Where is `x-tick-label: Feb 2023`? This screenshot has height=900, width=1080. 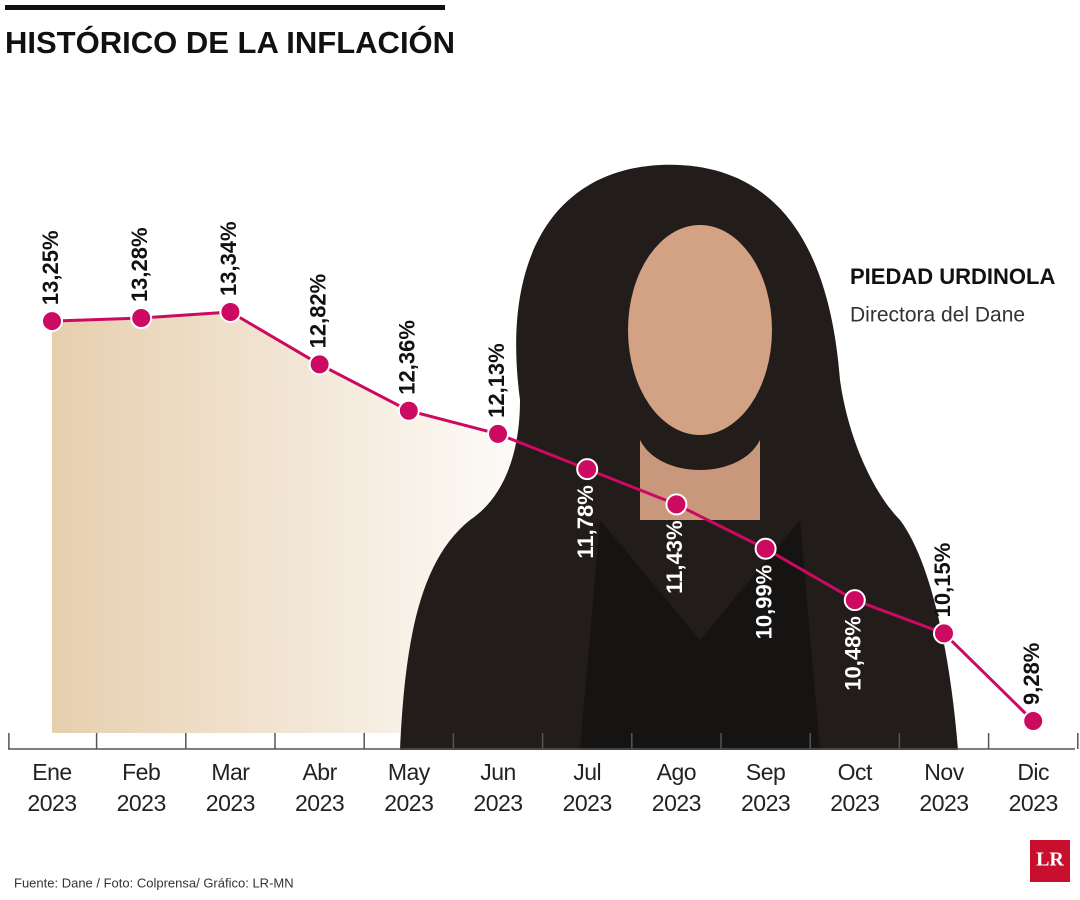 x-tick-label: Feb 2023 is located at coordinates (141, 787).